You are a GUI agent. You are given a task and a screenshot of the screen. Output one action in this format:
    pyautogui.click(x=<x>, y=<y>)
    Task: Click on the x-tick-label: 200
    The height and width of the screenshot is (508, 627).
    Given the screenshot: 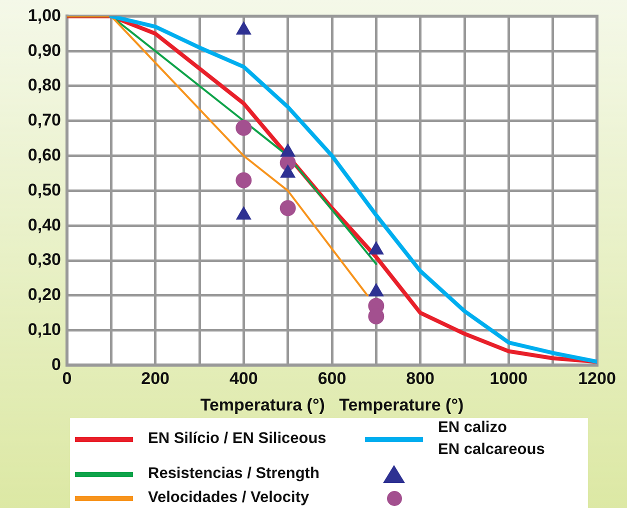 What is the action you would take?
    pyautogui.click(x=155, y=378)
    